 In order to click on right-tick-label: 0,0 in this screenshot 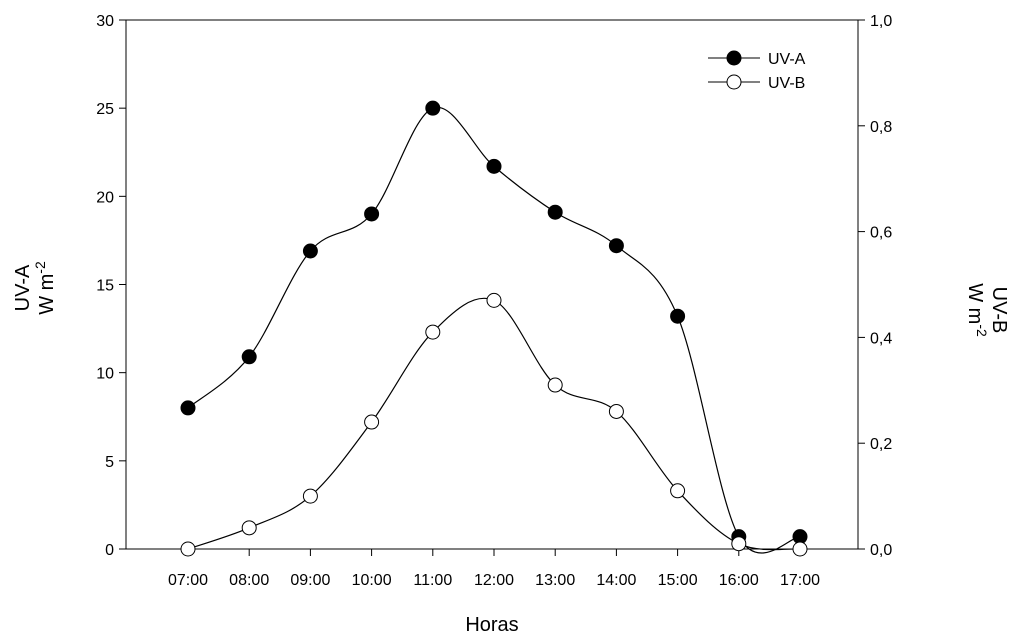, I will do `click(881, 550)`.